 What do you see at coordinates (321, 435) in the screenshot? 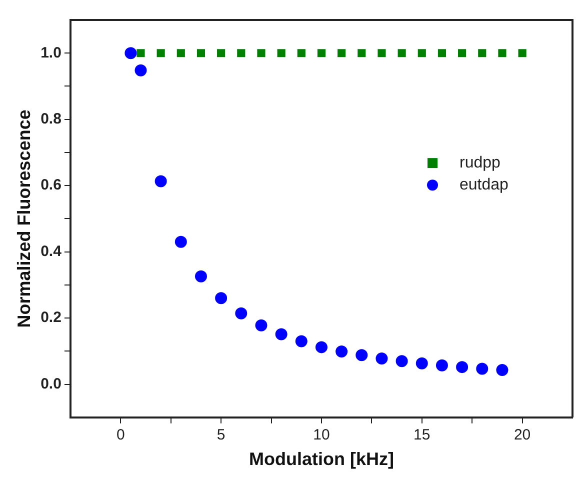
I see `x-tick-label: 10` at bounding box center [321, 435].